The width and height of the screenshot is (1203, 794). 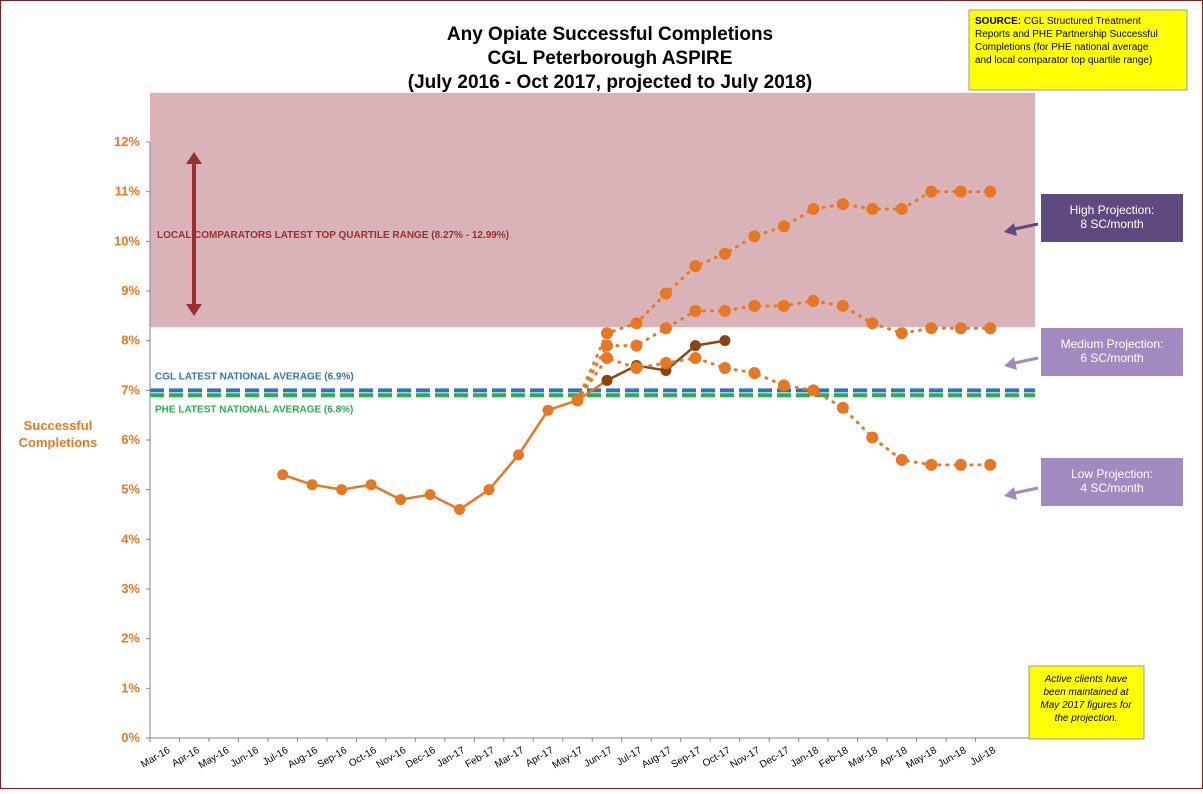 I want to click on y-tick-label: 10%, so click(x=127, y=240).